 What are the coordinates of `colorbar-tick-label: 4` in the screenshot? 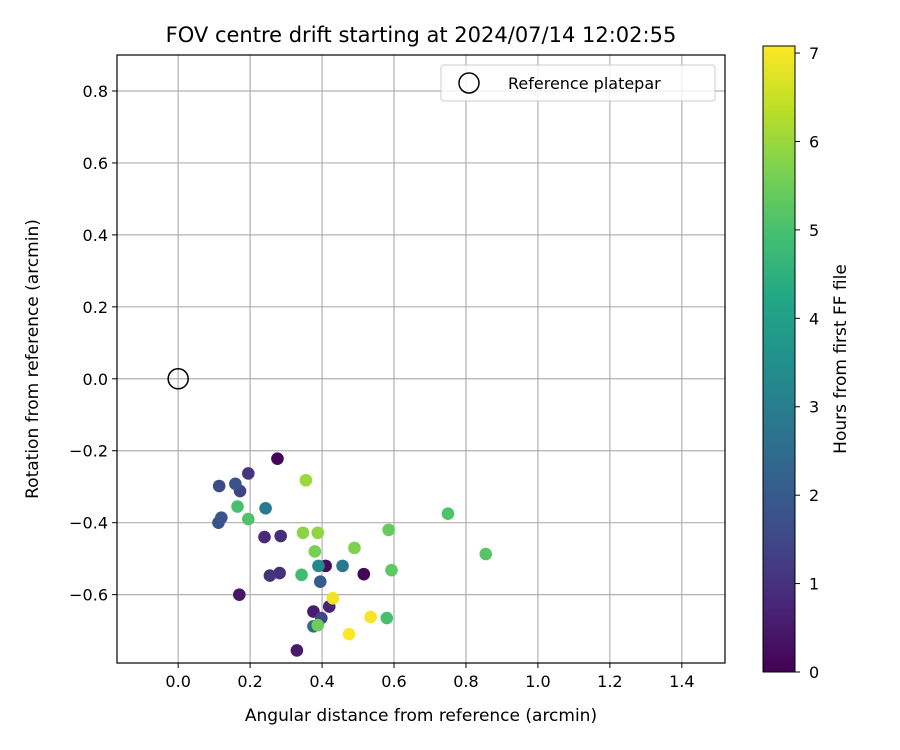 It's located at (814, 318).